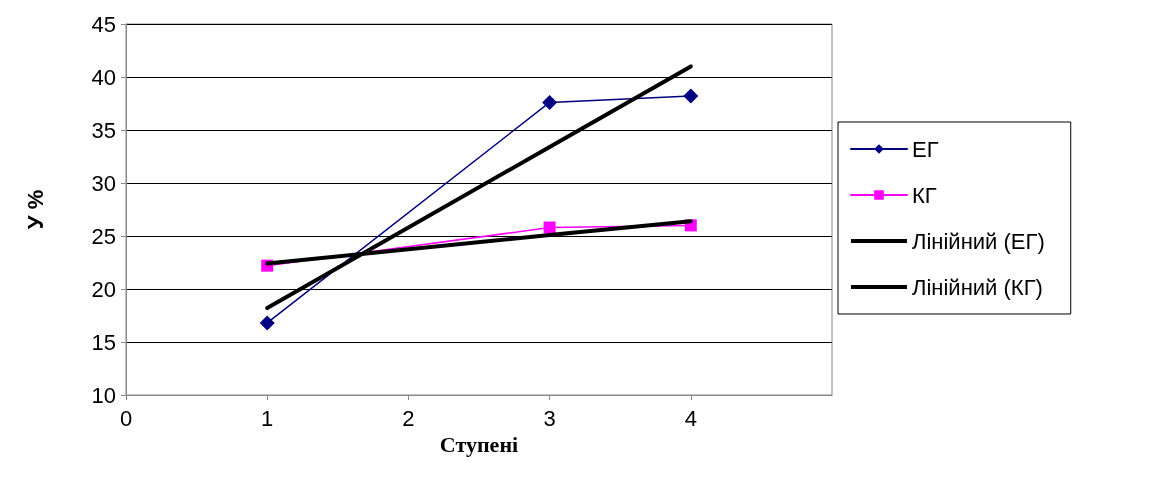 The width and height of the screenshot is (1167, 477). I want to click on x-axis-title: Ступені, so click(479, 445).